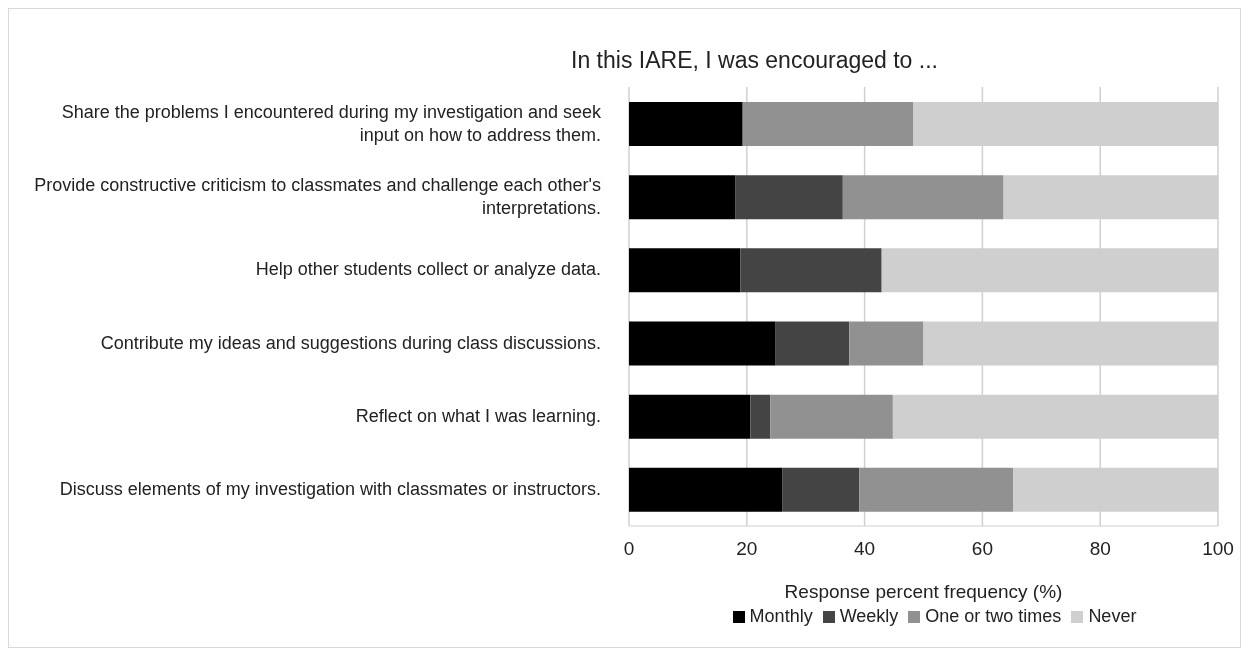 The width and height of the screenshot is (1249, 661). What do you see at coordinates (317, 196) in the screenshot?
I see `y-tick-label: Provide constructive criticism to classmates and challenge each other's interpretations.` at bounding box center [317, 196].